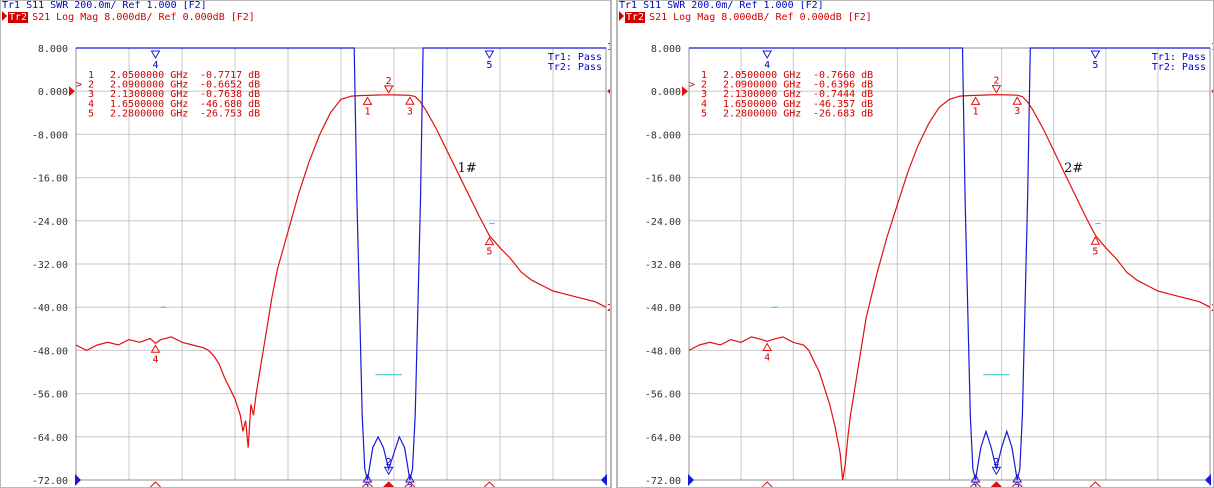 This screenshot has width=1214, height=488. What do you see at coordinates (50, 265) in the screenshot?
I see `y-tick-label: -32.00` at bounding box center [50, 265].